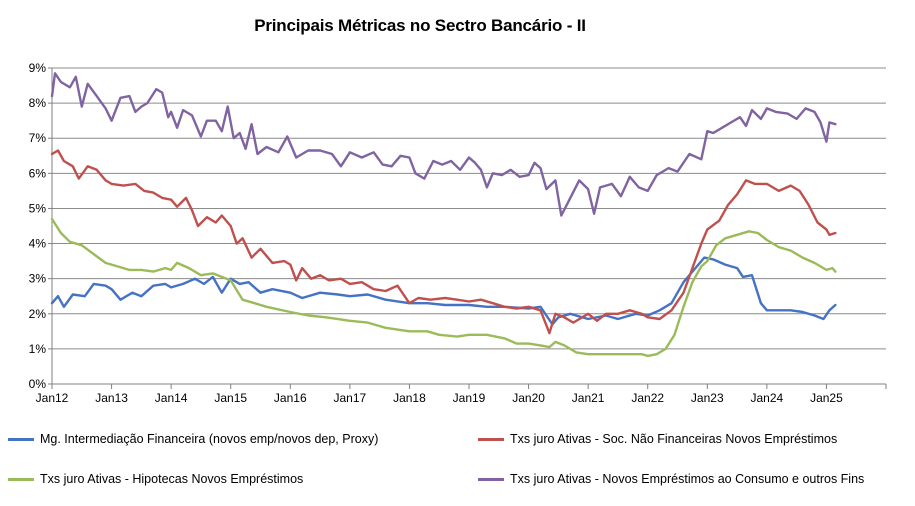 This screenshot has width=915, height=506. Describe the element at coordinates (491, 479) in the screenshot. I see `legend-swatch-consumo` at that location.